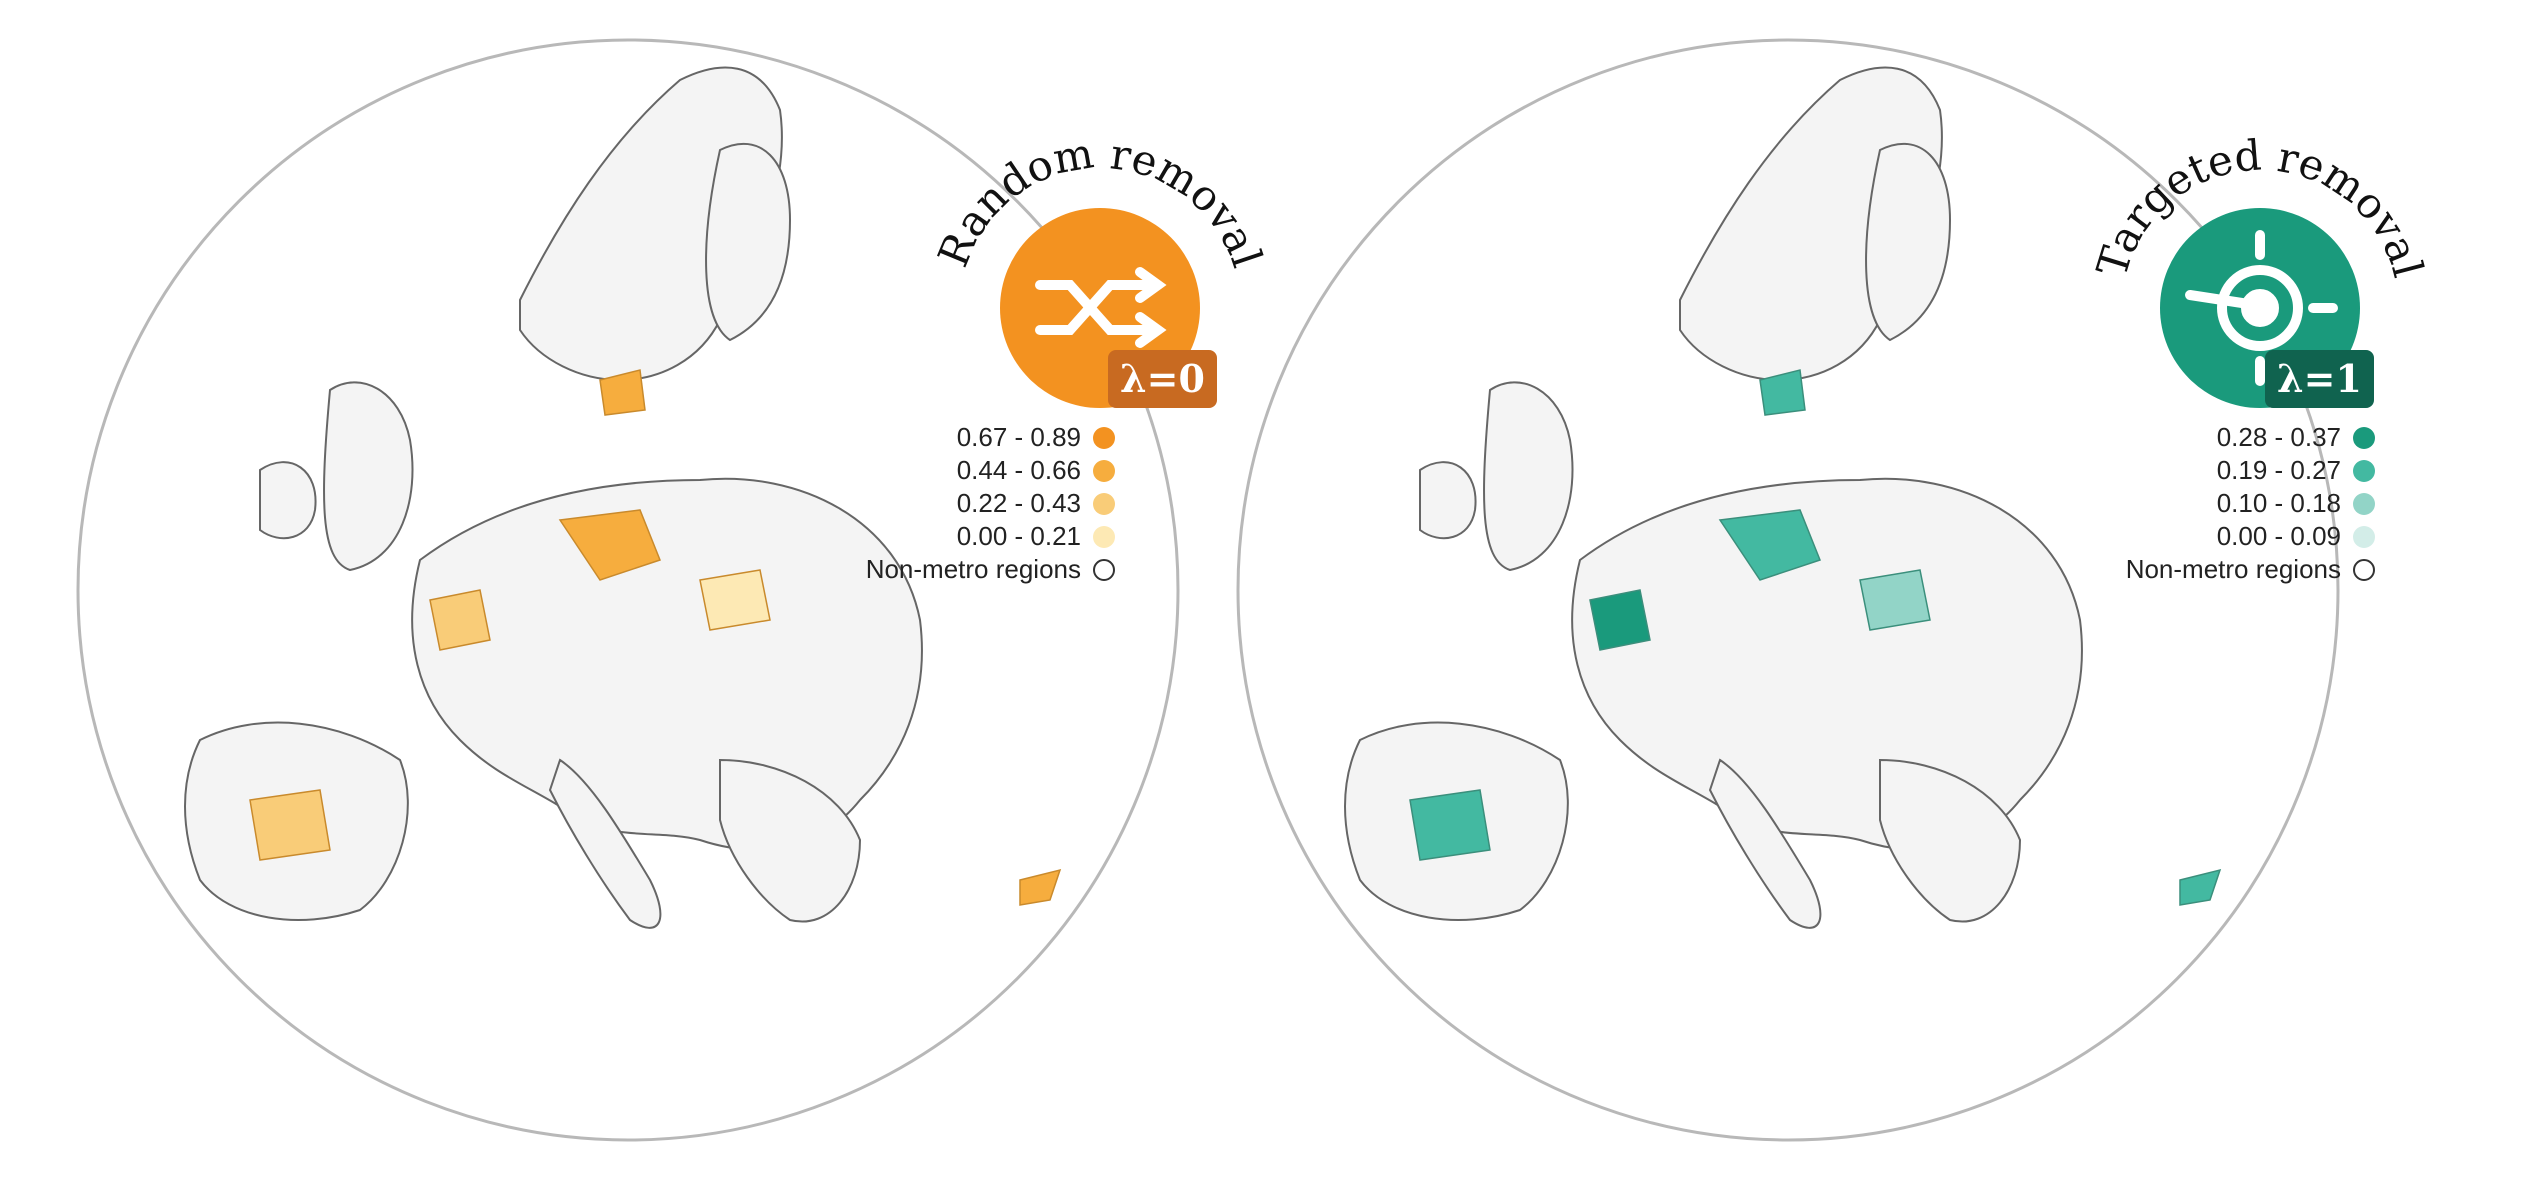 This screenshot has height=1189, width=2546. I want to click on legend-item: 0.00 - 0.21, so click(1036, 536).